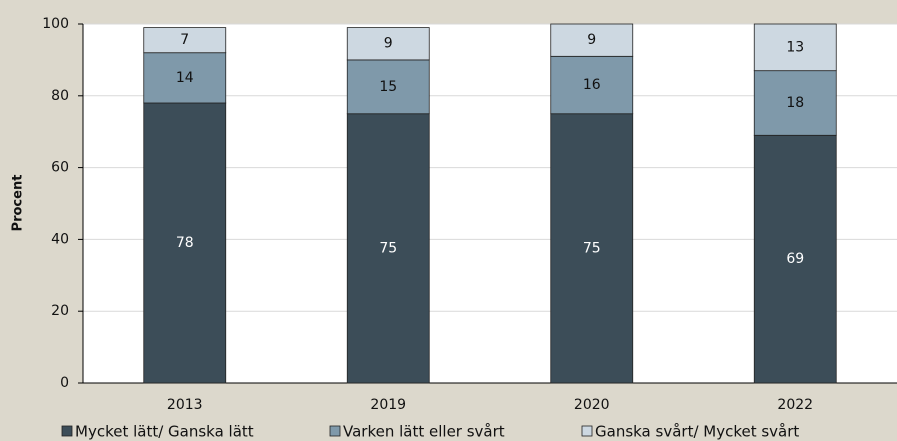 Image resolution: width=897 pixels, height=441 pixels. What do you see at coordinates (60, 239) in the screenshot?
I see `y-tick-label: 40` at bounding box center [60, 239].